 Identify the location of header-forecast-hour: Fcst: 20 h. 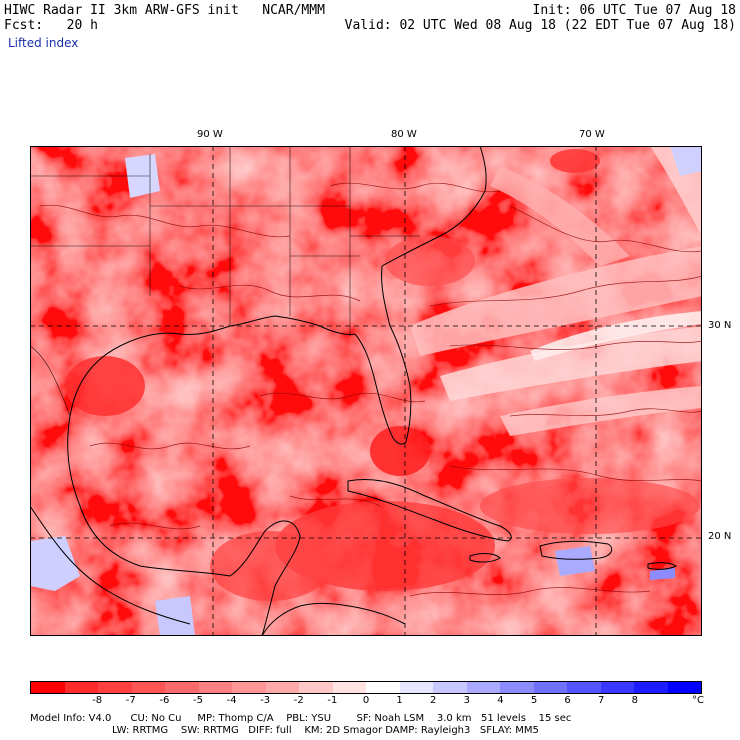
(51, 25).